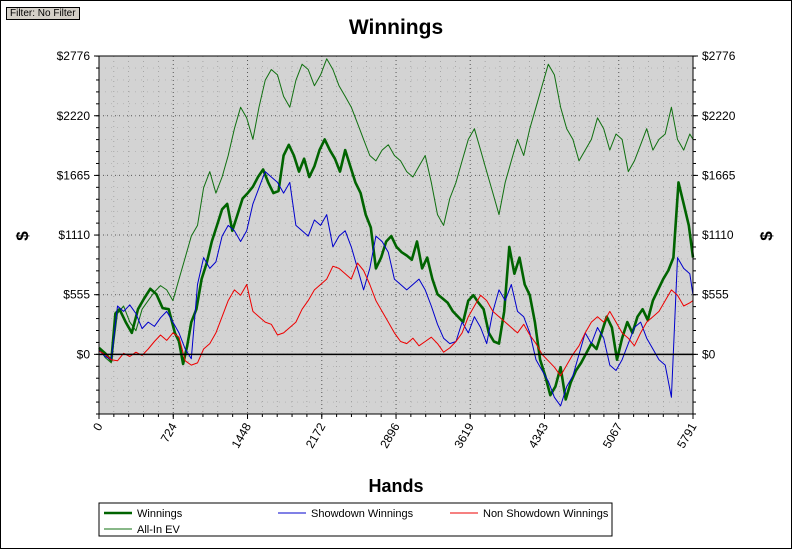 Image resolution: width=792 pixels, height=549 pixels. Describe the element at coordinates (84, 354) in the screenshot. I see `y-tick-label-left: $0` at that location.